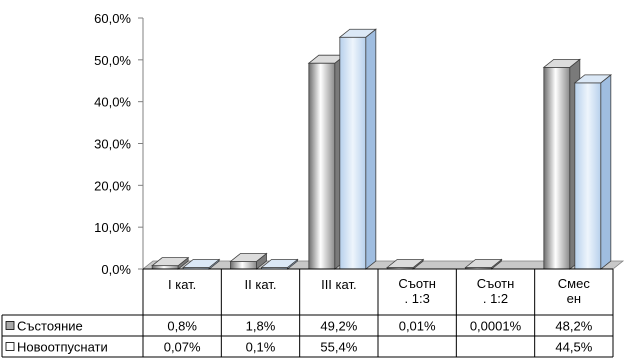 This screenshot has height=358, width=625. What do you see at coordinates (261, 326) in the screenshot?
I see `data-label: 1,8%` at bounding box center [261, 326].